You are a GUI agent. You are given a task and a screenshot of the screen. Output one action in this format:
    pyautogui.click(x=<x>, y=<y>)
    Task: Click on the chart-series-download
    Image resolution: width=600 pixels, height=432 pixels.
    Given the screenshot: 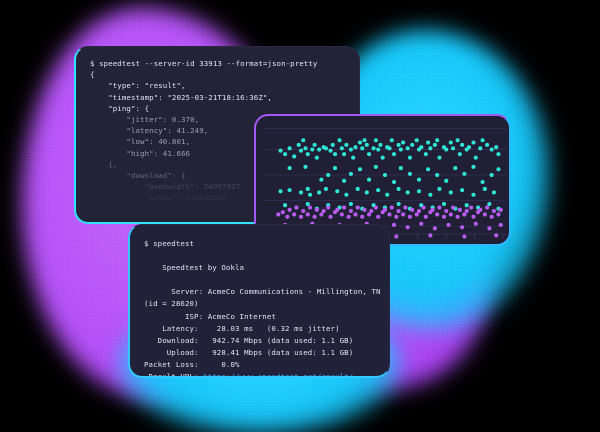 What is the action you would take?
    pyautogui.click(x=389, y=174)
    